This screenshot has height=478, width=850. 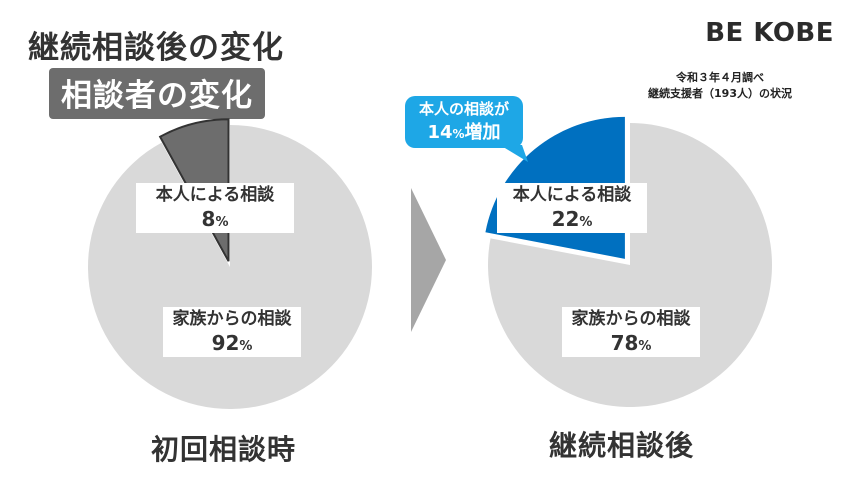 I want to click on pie0-slice-self-label: 本人による相談, so click(x=215, y=195).